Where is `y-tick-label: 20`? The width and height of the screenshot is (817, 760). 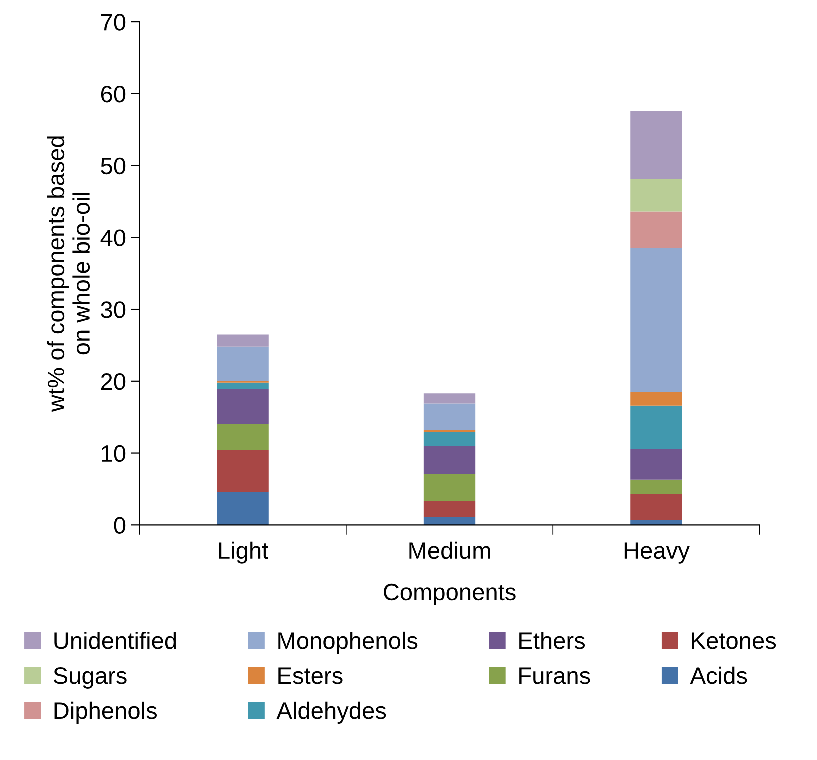
y-tick-label: 20 is located at coordinates (113, 381).